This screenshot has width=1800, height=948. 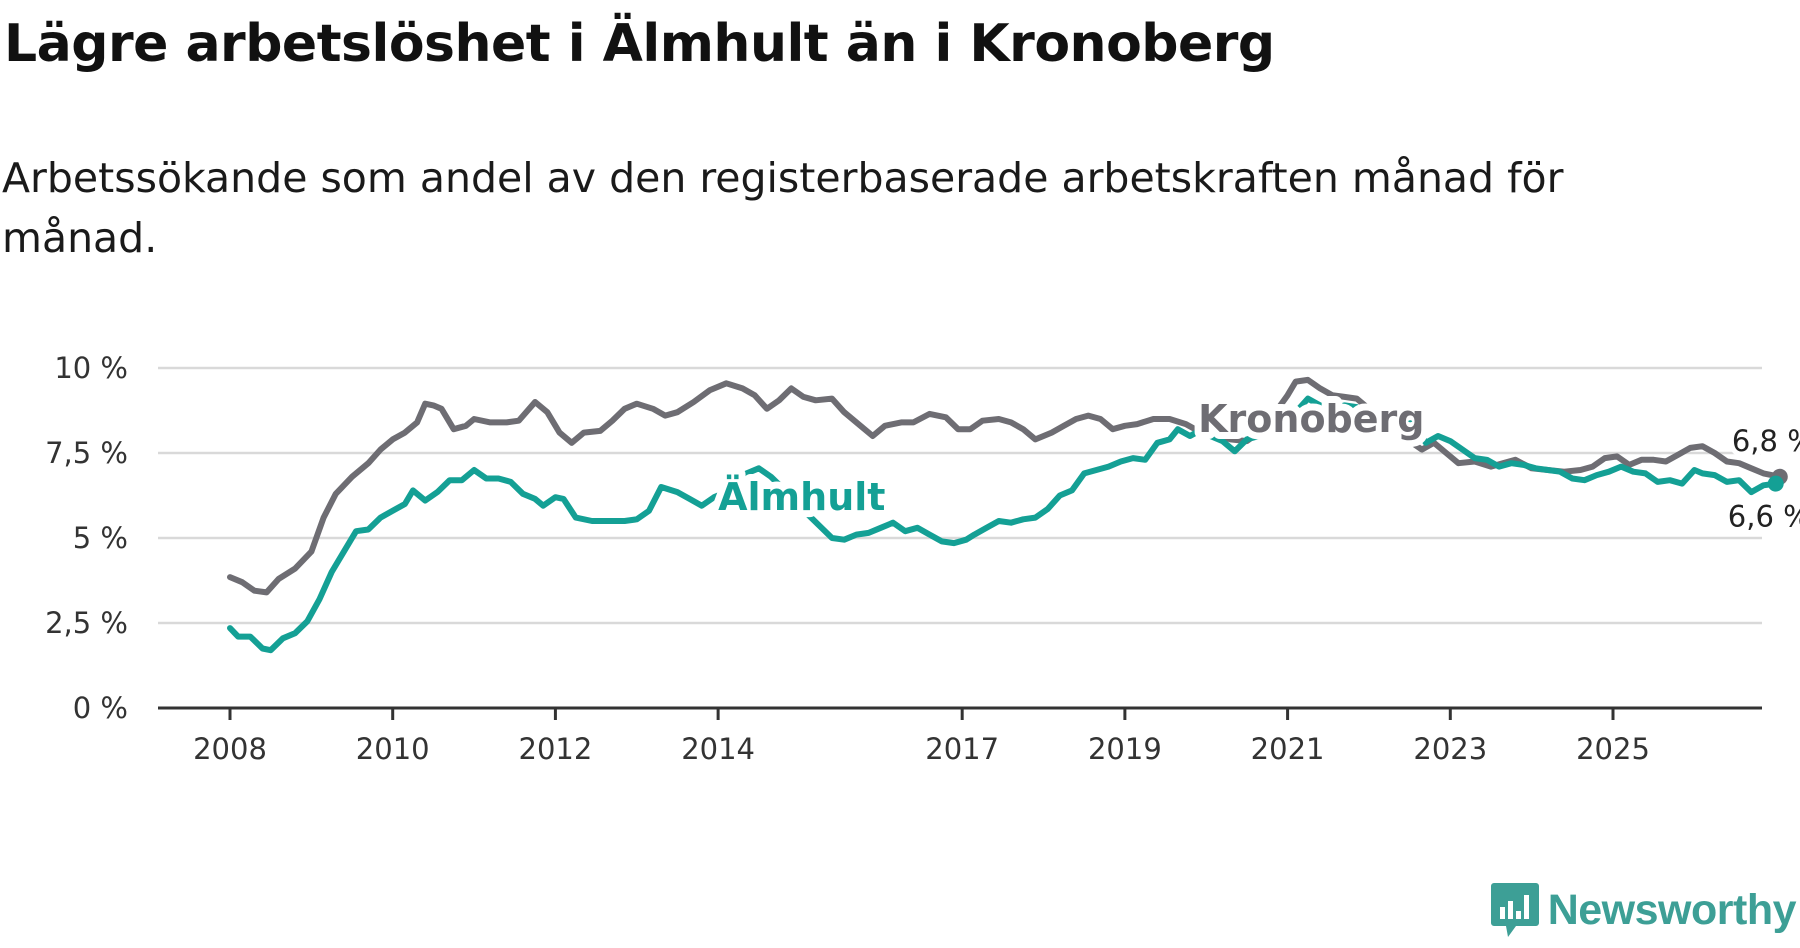 I want to click on x-tick-label: 2014, so click(x=718, y=749).